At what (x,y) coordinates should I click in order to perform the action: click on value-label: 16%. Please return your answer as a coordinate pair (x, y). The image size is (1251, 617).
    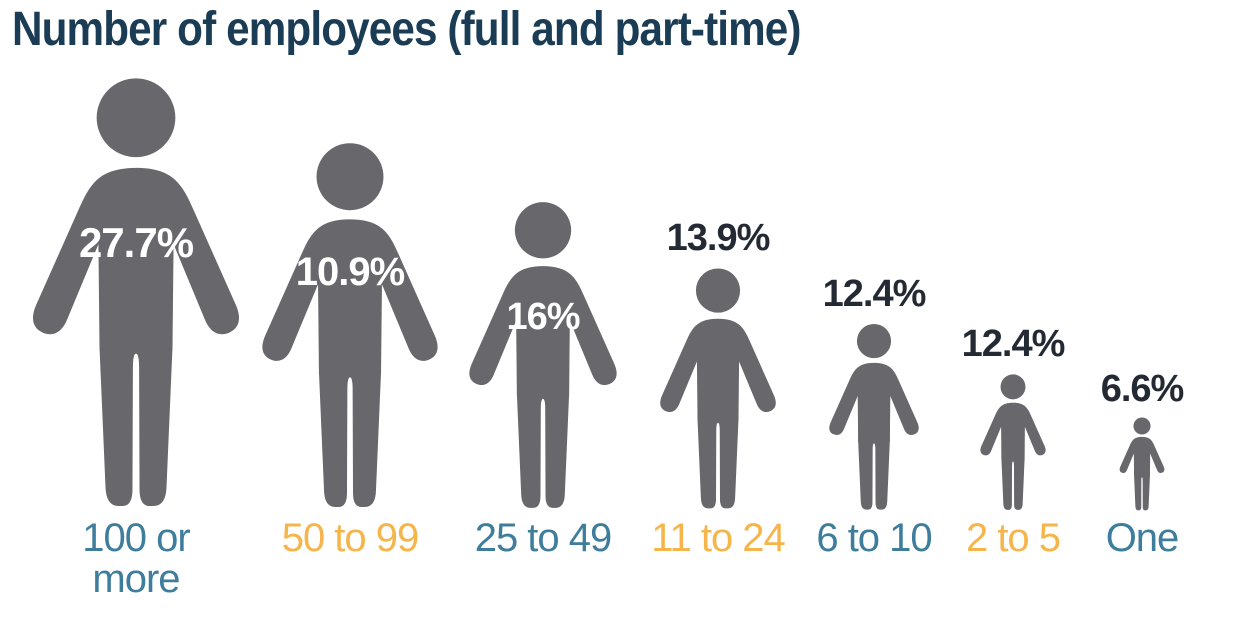
    Looking at the image, I should click on (543, 316).